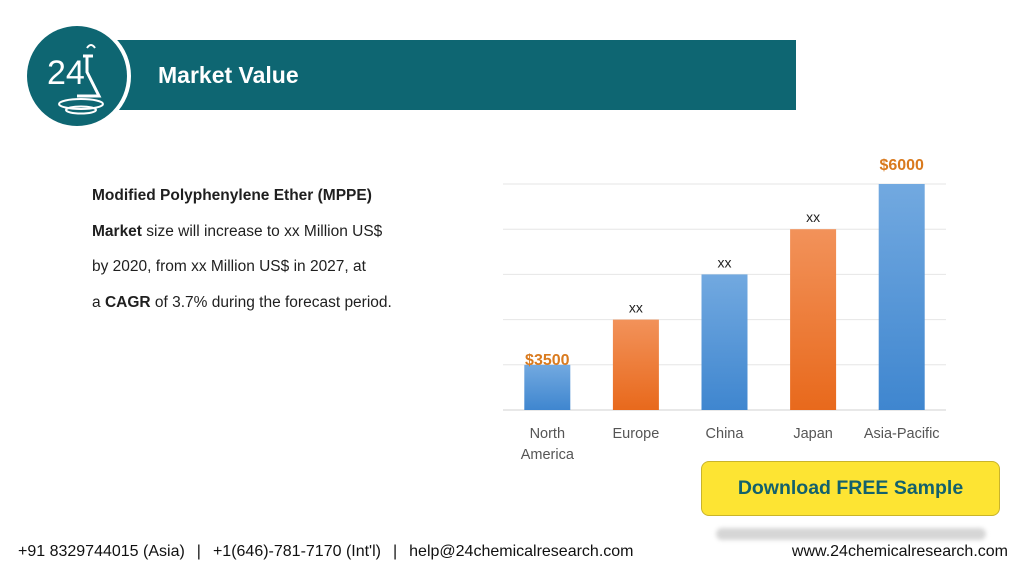 This screenshot has width=1024, height=576. I want to click on footer-email-link: help@24chemicalresearch.com, so click(521, 551).